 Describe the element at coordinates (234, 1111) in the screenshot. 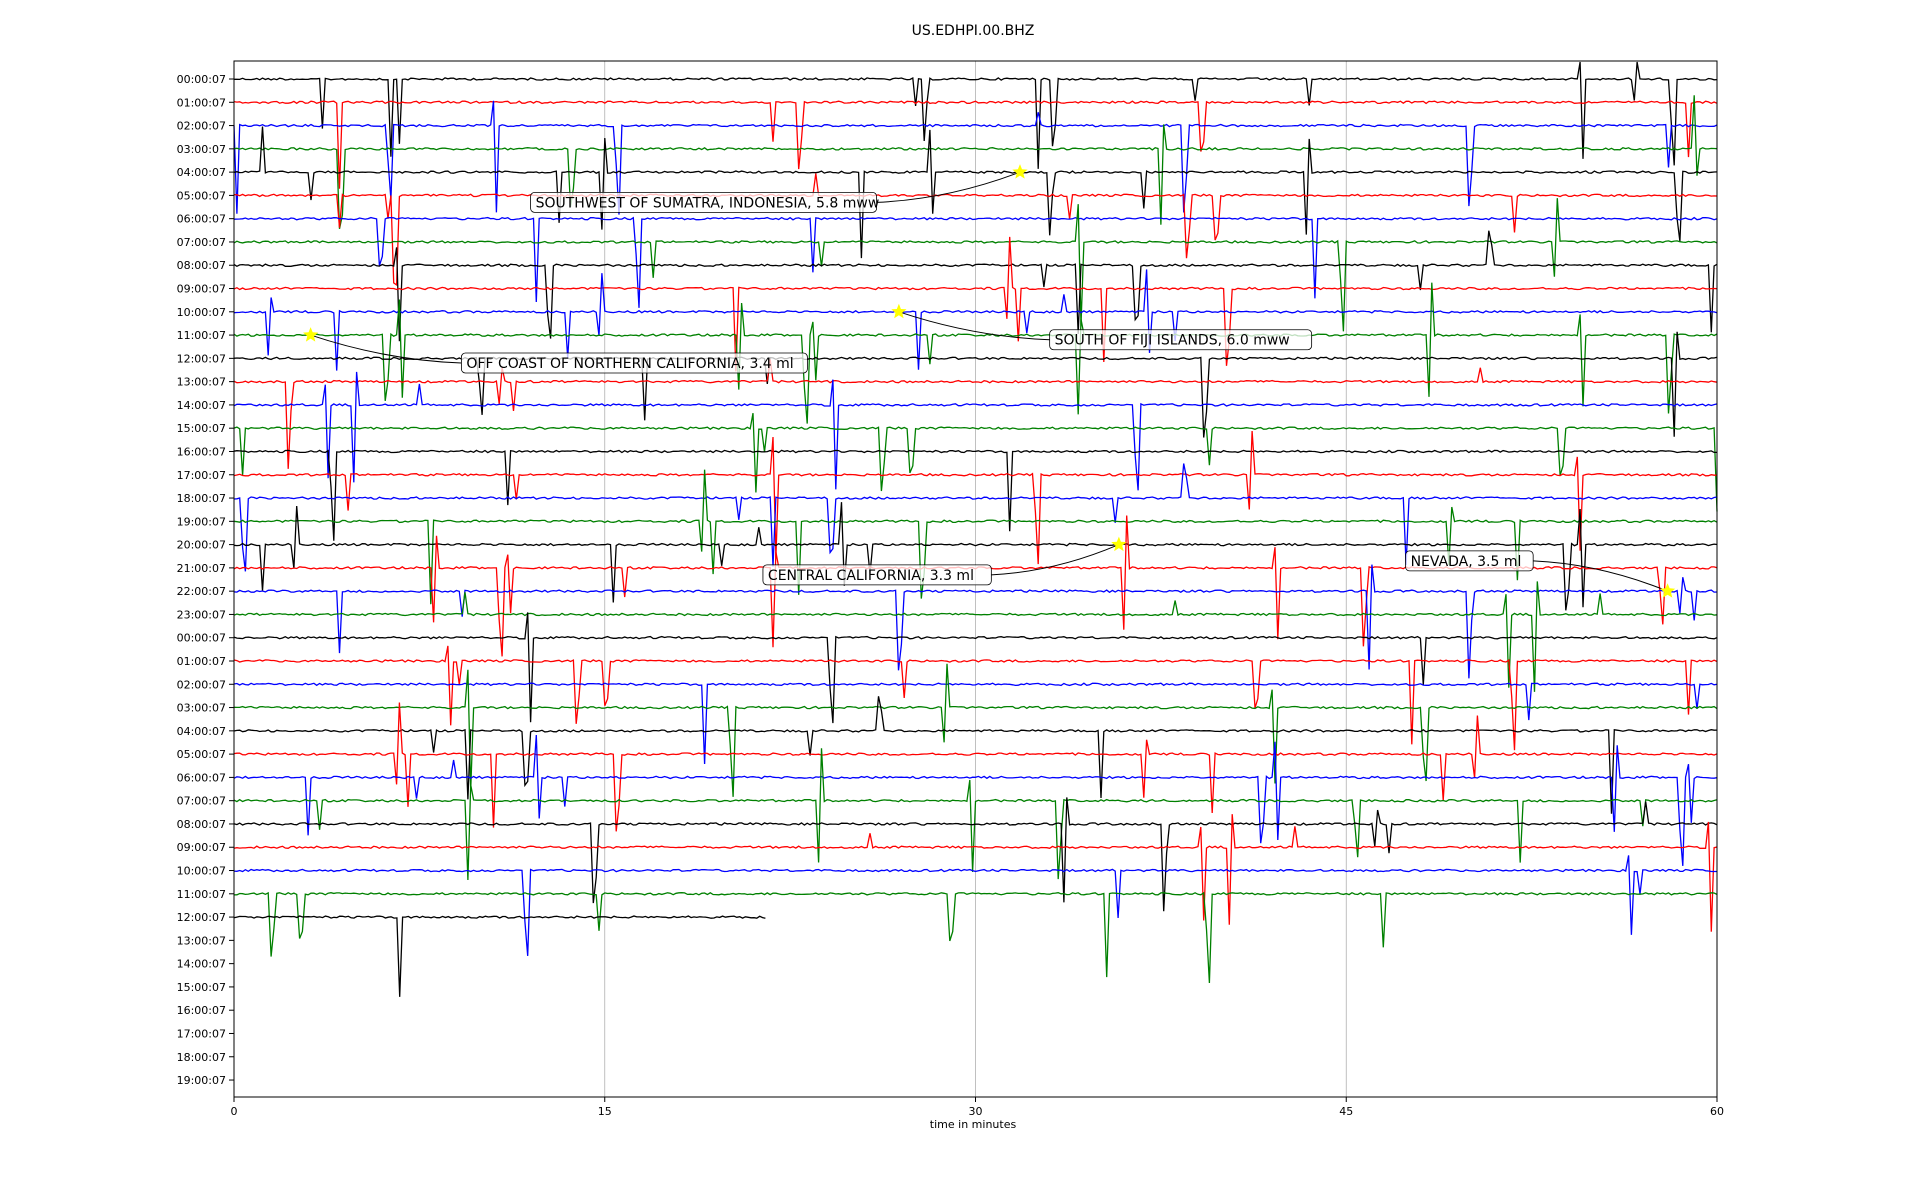

I see `x-tick-label: 0` at that location.